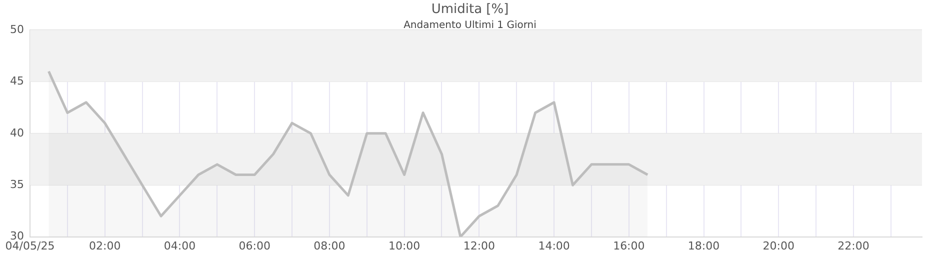 Image resolution: width=940 pixels, height=260 pixels. What do you see at coordinates (254, 245) in the screenshot?
I see `x-tick-label: 06:00` at bounding box center [254, 245].